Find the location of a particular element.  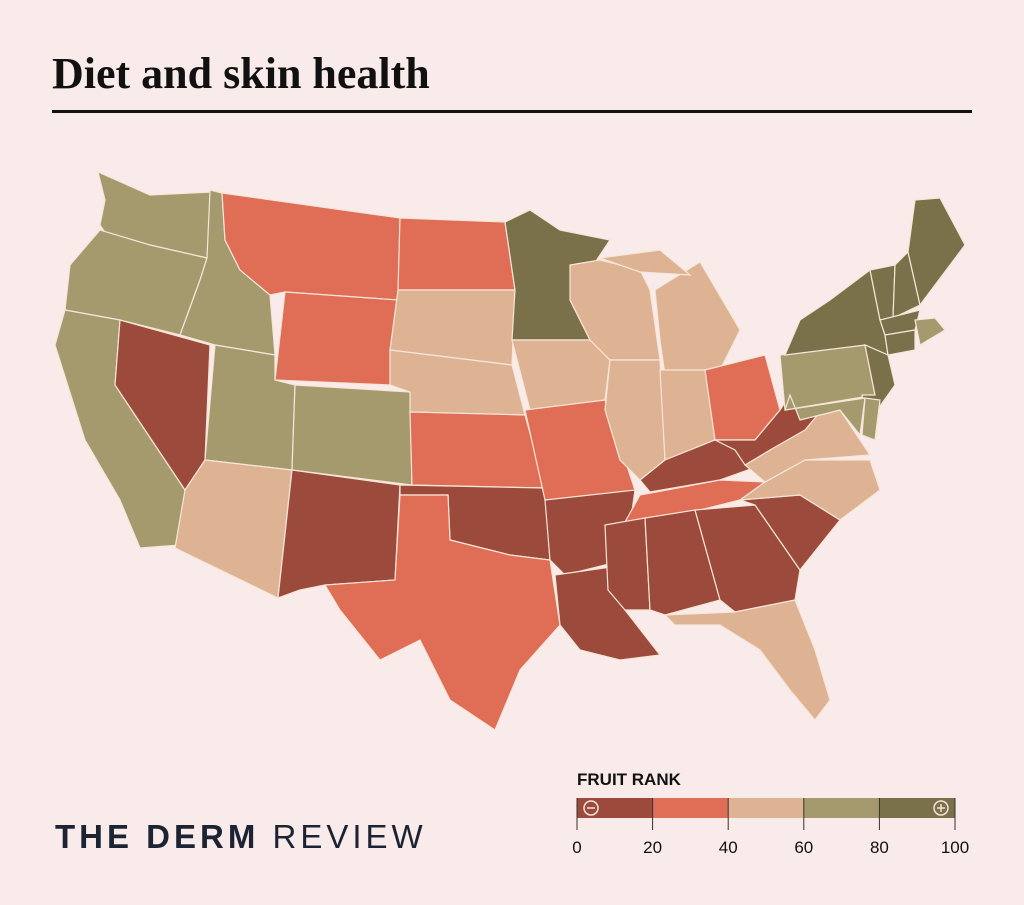

state-nd is located at coordinates (456, 254).